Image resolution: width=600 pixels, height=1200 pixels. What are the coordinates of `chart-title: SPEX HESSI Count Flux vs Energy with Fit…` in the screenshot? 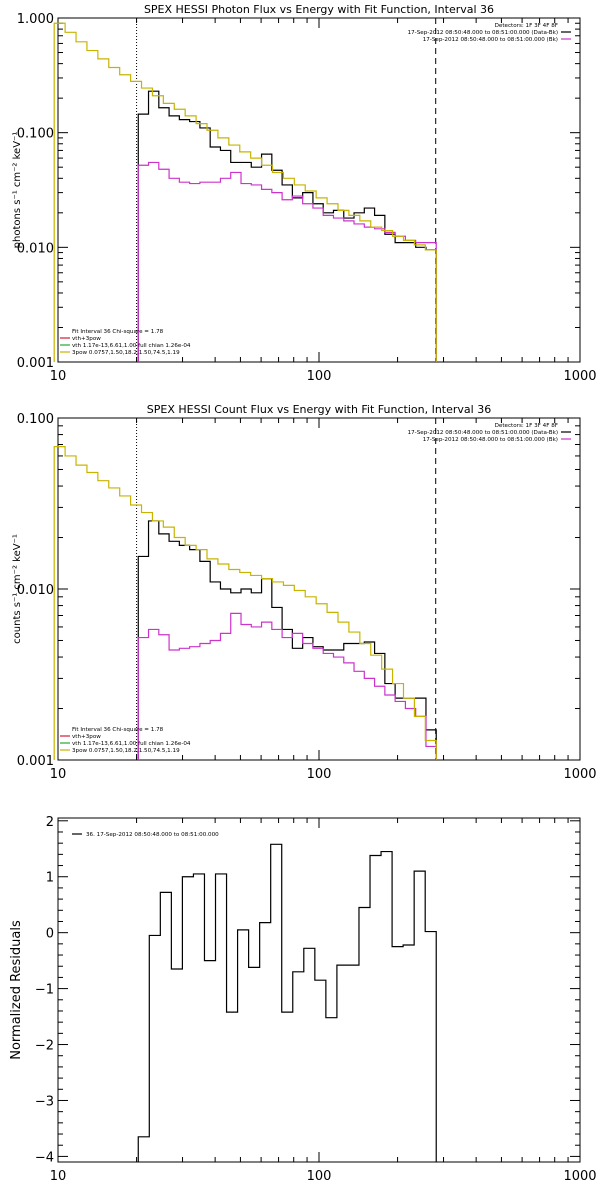 It's located at (319, 409).